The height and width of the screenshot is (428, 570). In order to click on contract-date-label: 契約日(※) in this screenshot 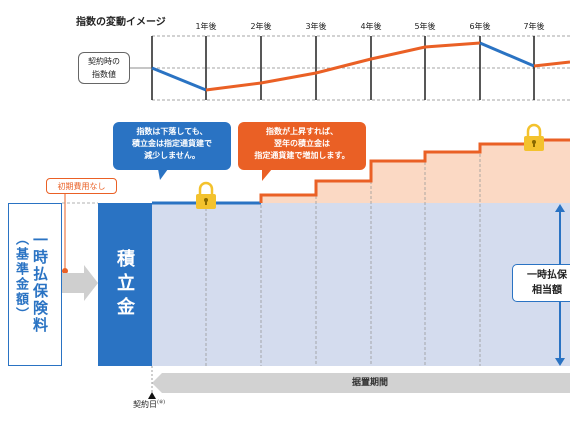, I will do `click(149, 404)`.